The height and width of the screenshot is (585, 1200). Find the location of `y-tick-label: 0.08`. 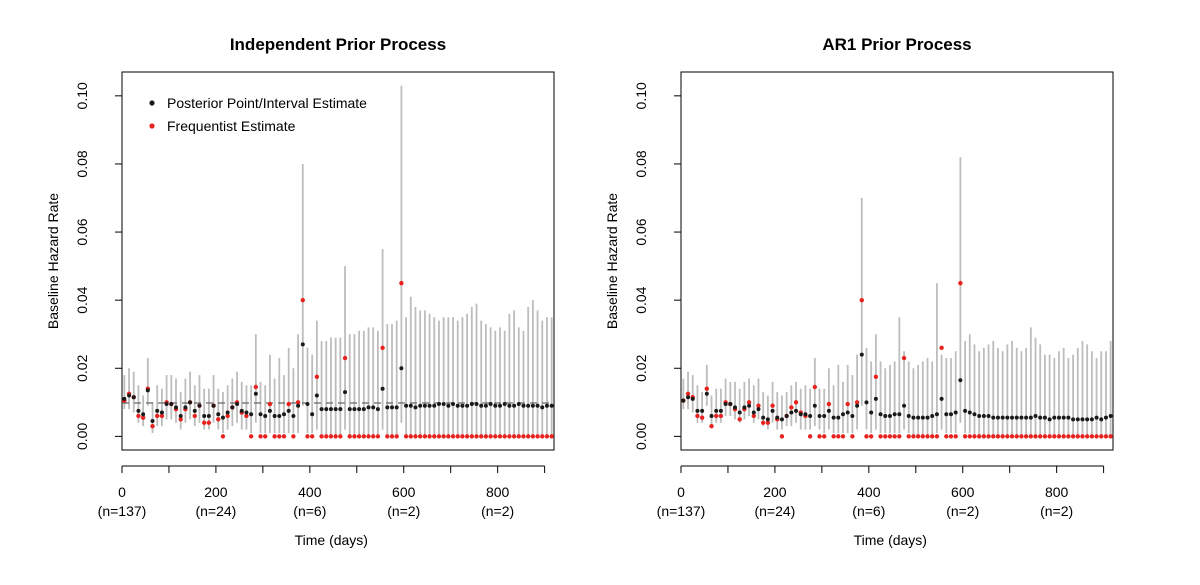

y-tick-label: 0.08 is located at coordinates (641, 163).